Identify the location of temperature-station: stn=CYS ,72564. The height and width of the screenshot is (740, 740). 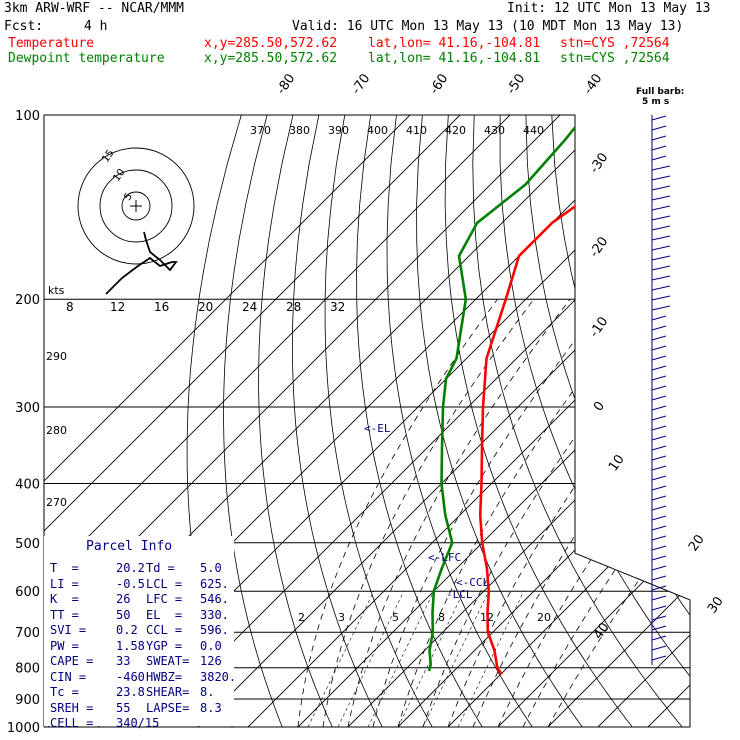
(615, 43).